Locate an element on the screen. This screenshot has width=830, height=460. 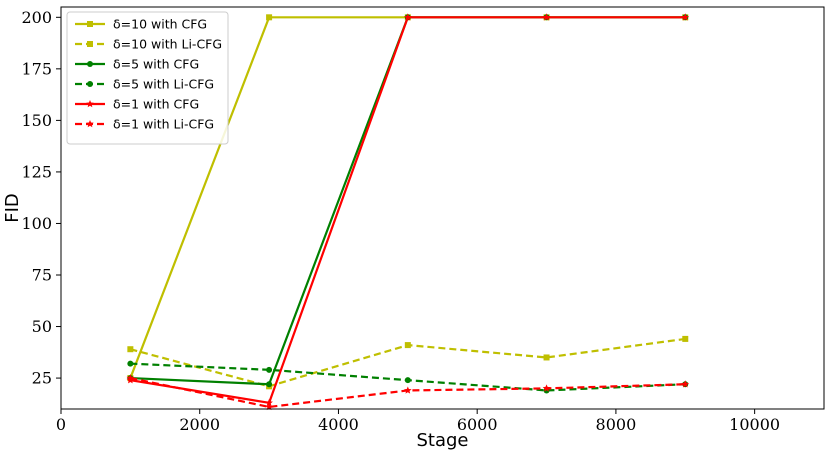
legend-item: δ=5 with Li-CFG is located at coordinates (144, 84).